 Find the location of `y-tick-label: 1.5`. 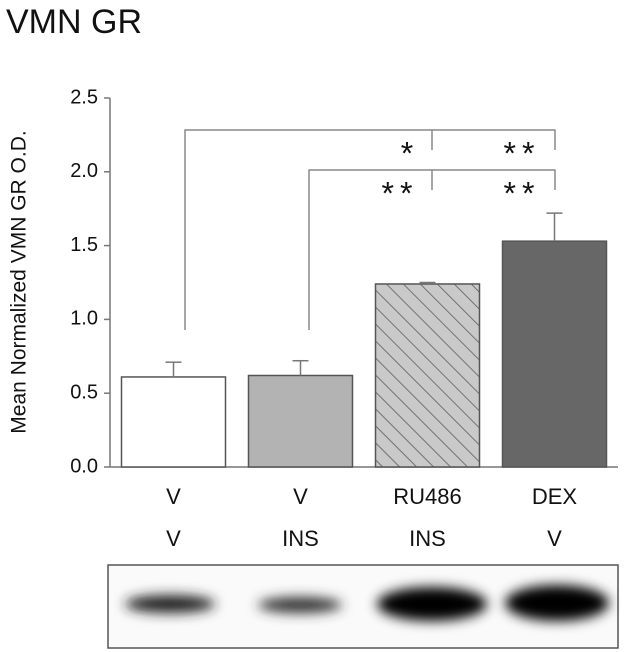

y-tick-label: 1.5 is located at coordinates (84, 245).